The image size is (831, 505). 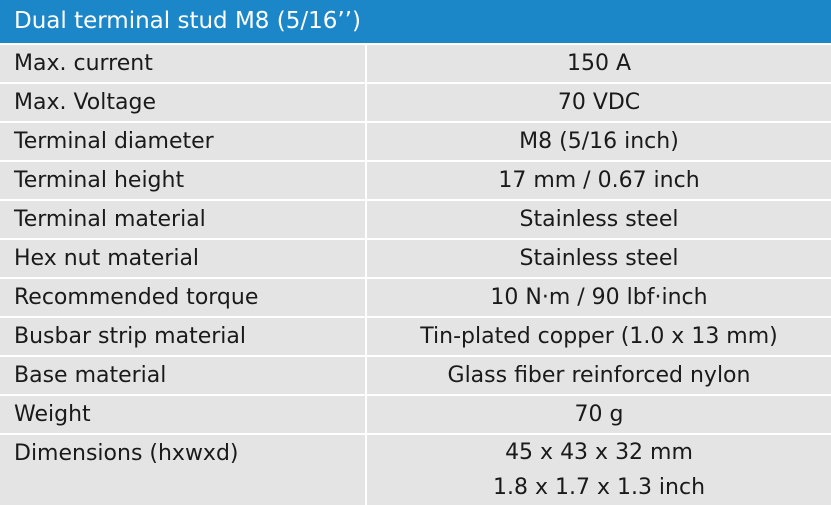 I want to click on table-row: Hex nut material Stainless steel, so click(x=415, y=258).